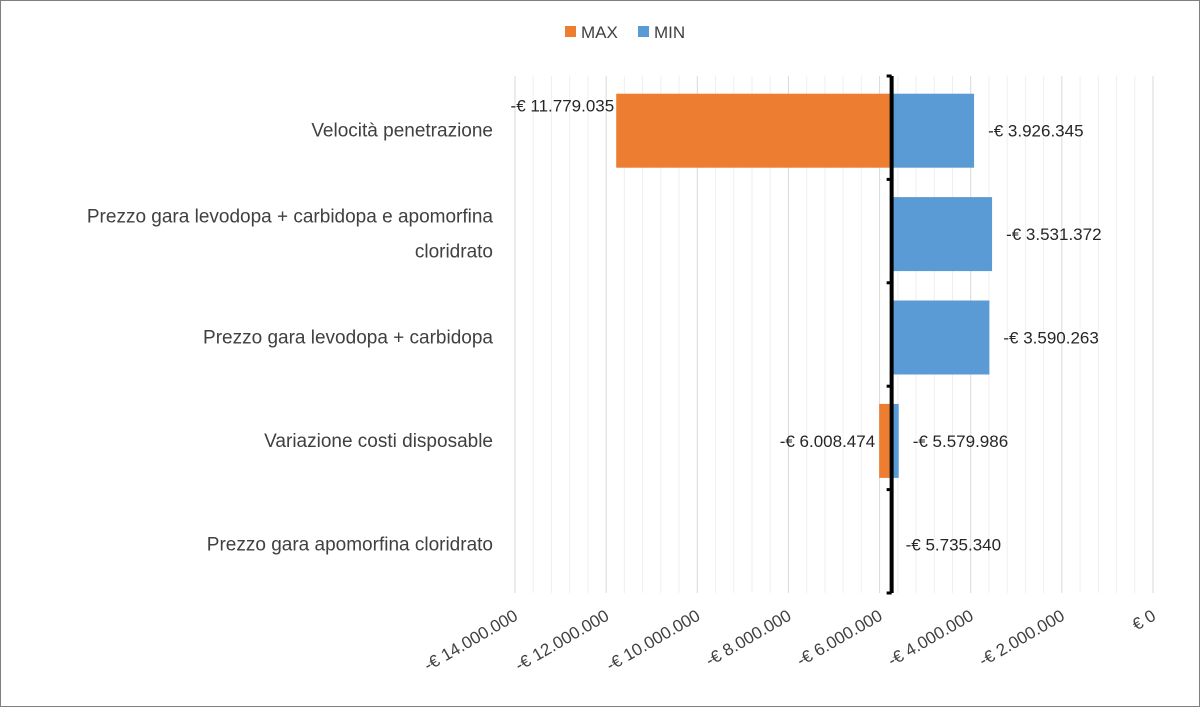 The height and width of the screenshot is (707, 1200). Describe the element at coordinates (960, 441) in the screenshot. I see `data-label-min: -€ 5.579.986` at that location.